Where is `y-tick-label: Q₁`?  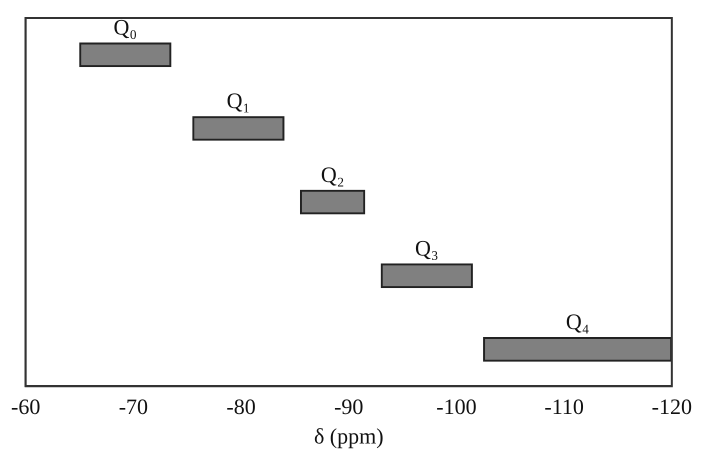
y-tick-label: Q₁ is located at coordinates (238, 101).